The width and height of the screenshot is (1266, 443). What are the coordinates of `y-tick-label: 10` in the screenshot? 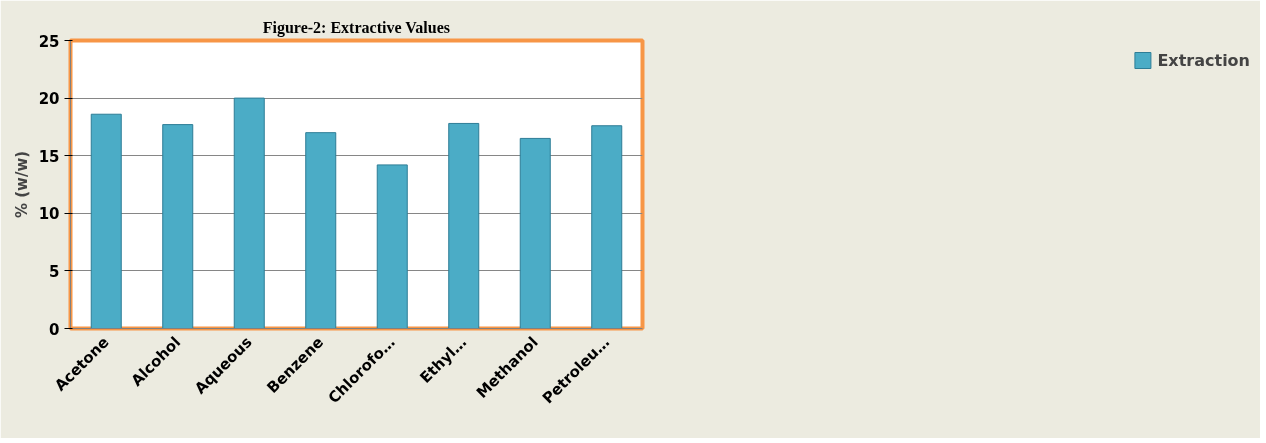 It's located at (49, 214).